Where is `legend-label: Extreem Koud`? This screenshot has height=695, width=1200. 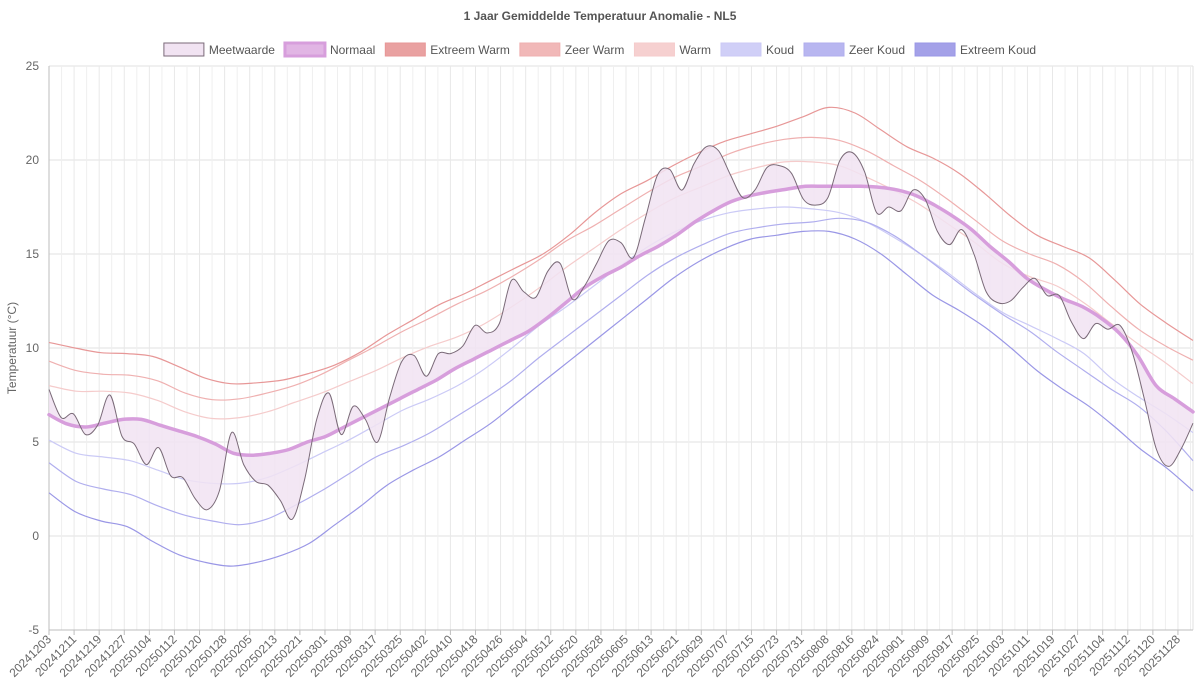
legend-label: Extreem Koud is located at coordinates (998, 50).